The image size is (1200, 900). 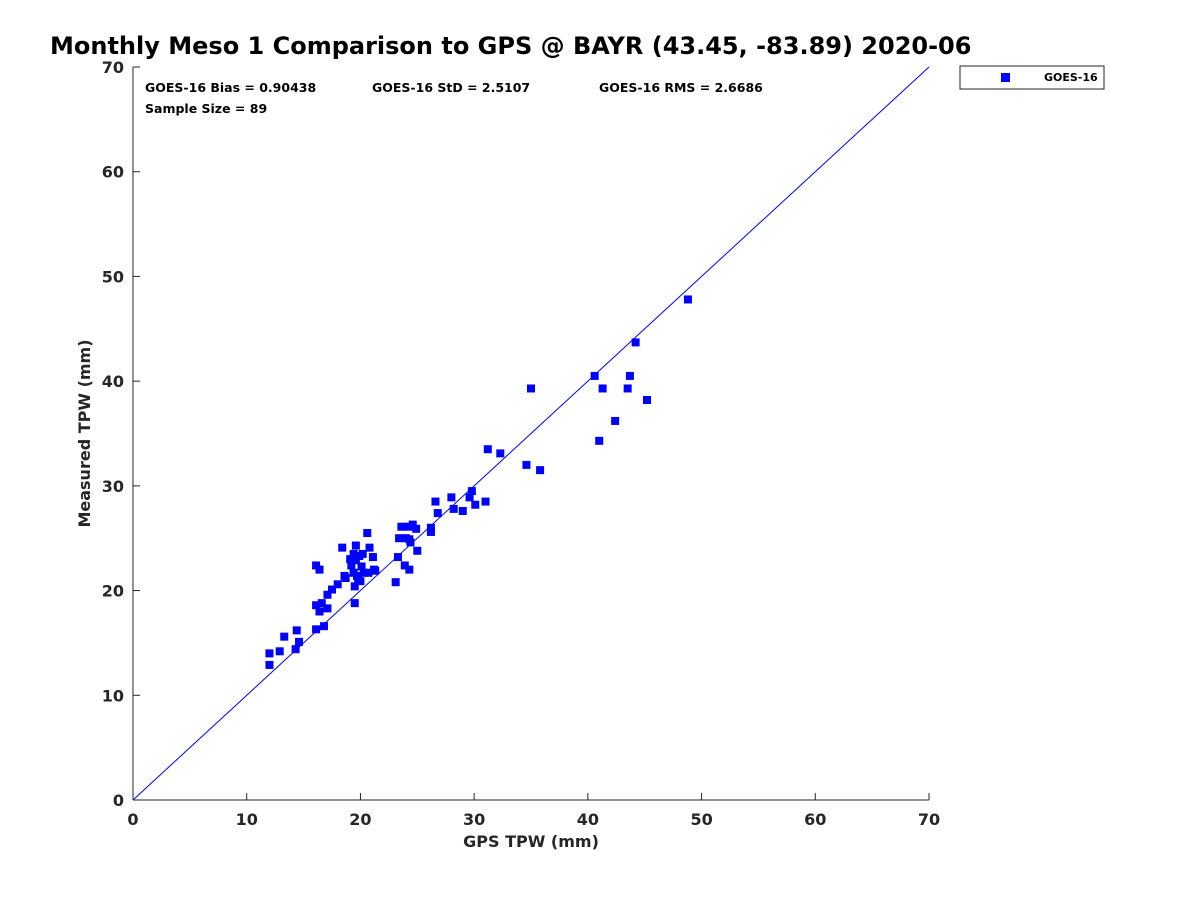 I want to click on rms-stat: GOES-16 RMS = 2.6686, so click(x=681, y=87).